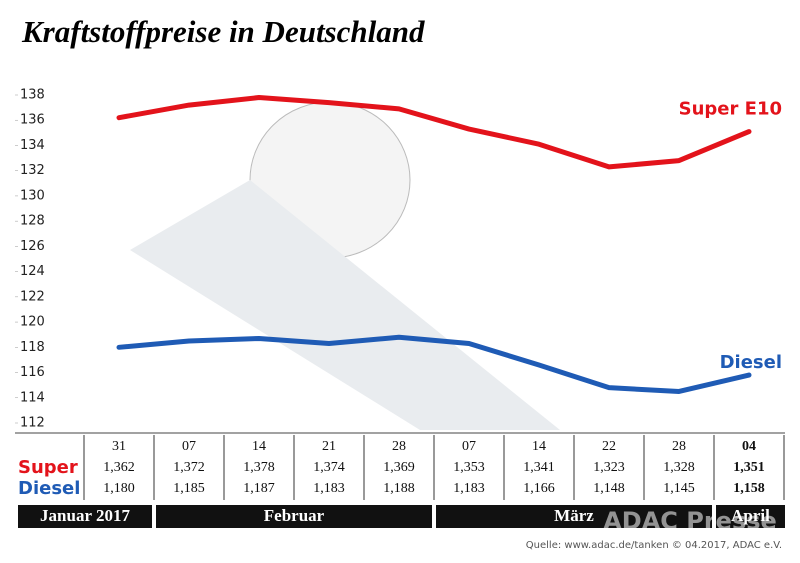 The image size is (800, 563). What do you see at coordinates (223, 31) in the screenshot?
I see `chart-title: Kraftstoffpreise in Deutschland` at bounding box center [223, 31].